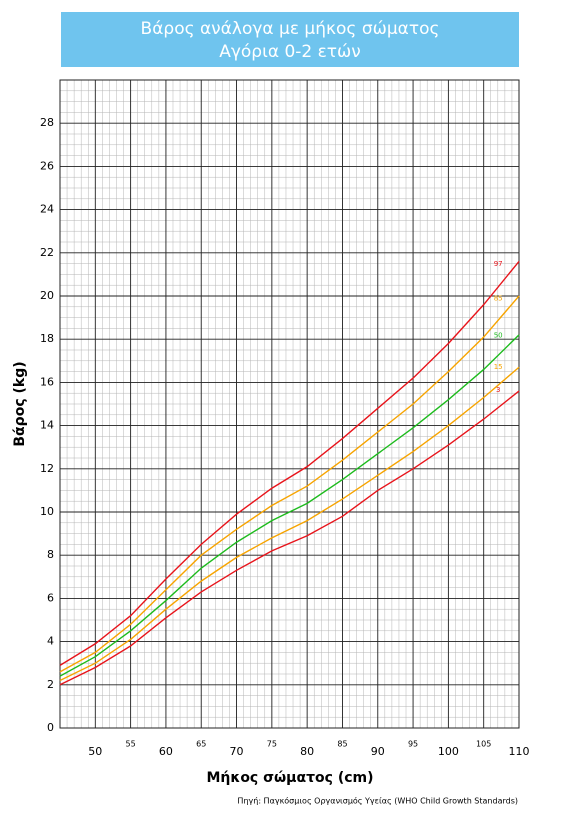 Image resolution: width=579 pixels, height=829 pixels. I want to click on y-tick-label: 14, so click(47, 425).